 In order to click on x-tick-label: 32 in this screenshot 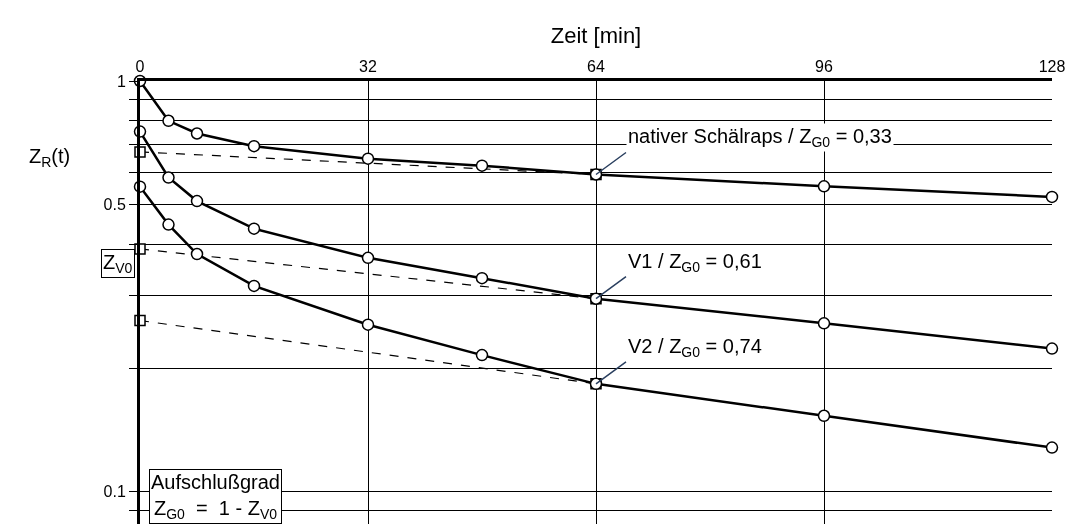, I will do `click(368, 66)`.